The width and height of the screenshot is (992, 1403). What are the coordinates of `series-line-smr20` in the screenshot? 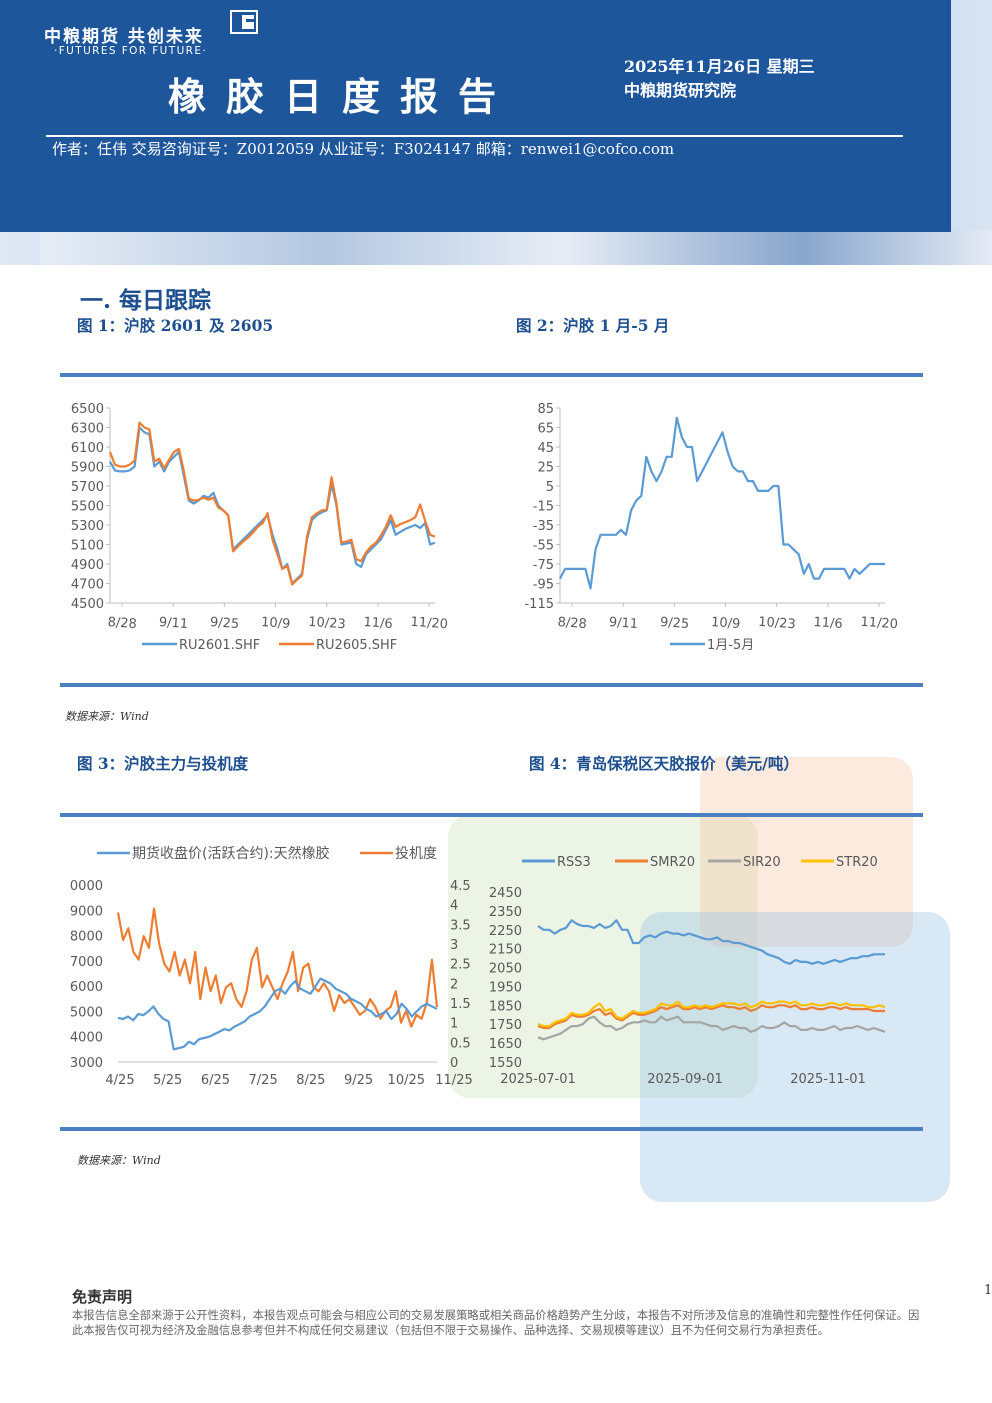 It's located at (711, 1017).